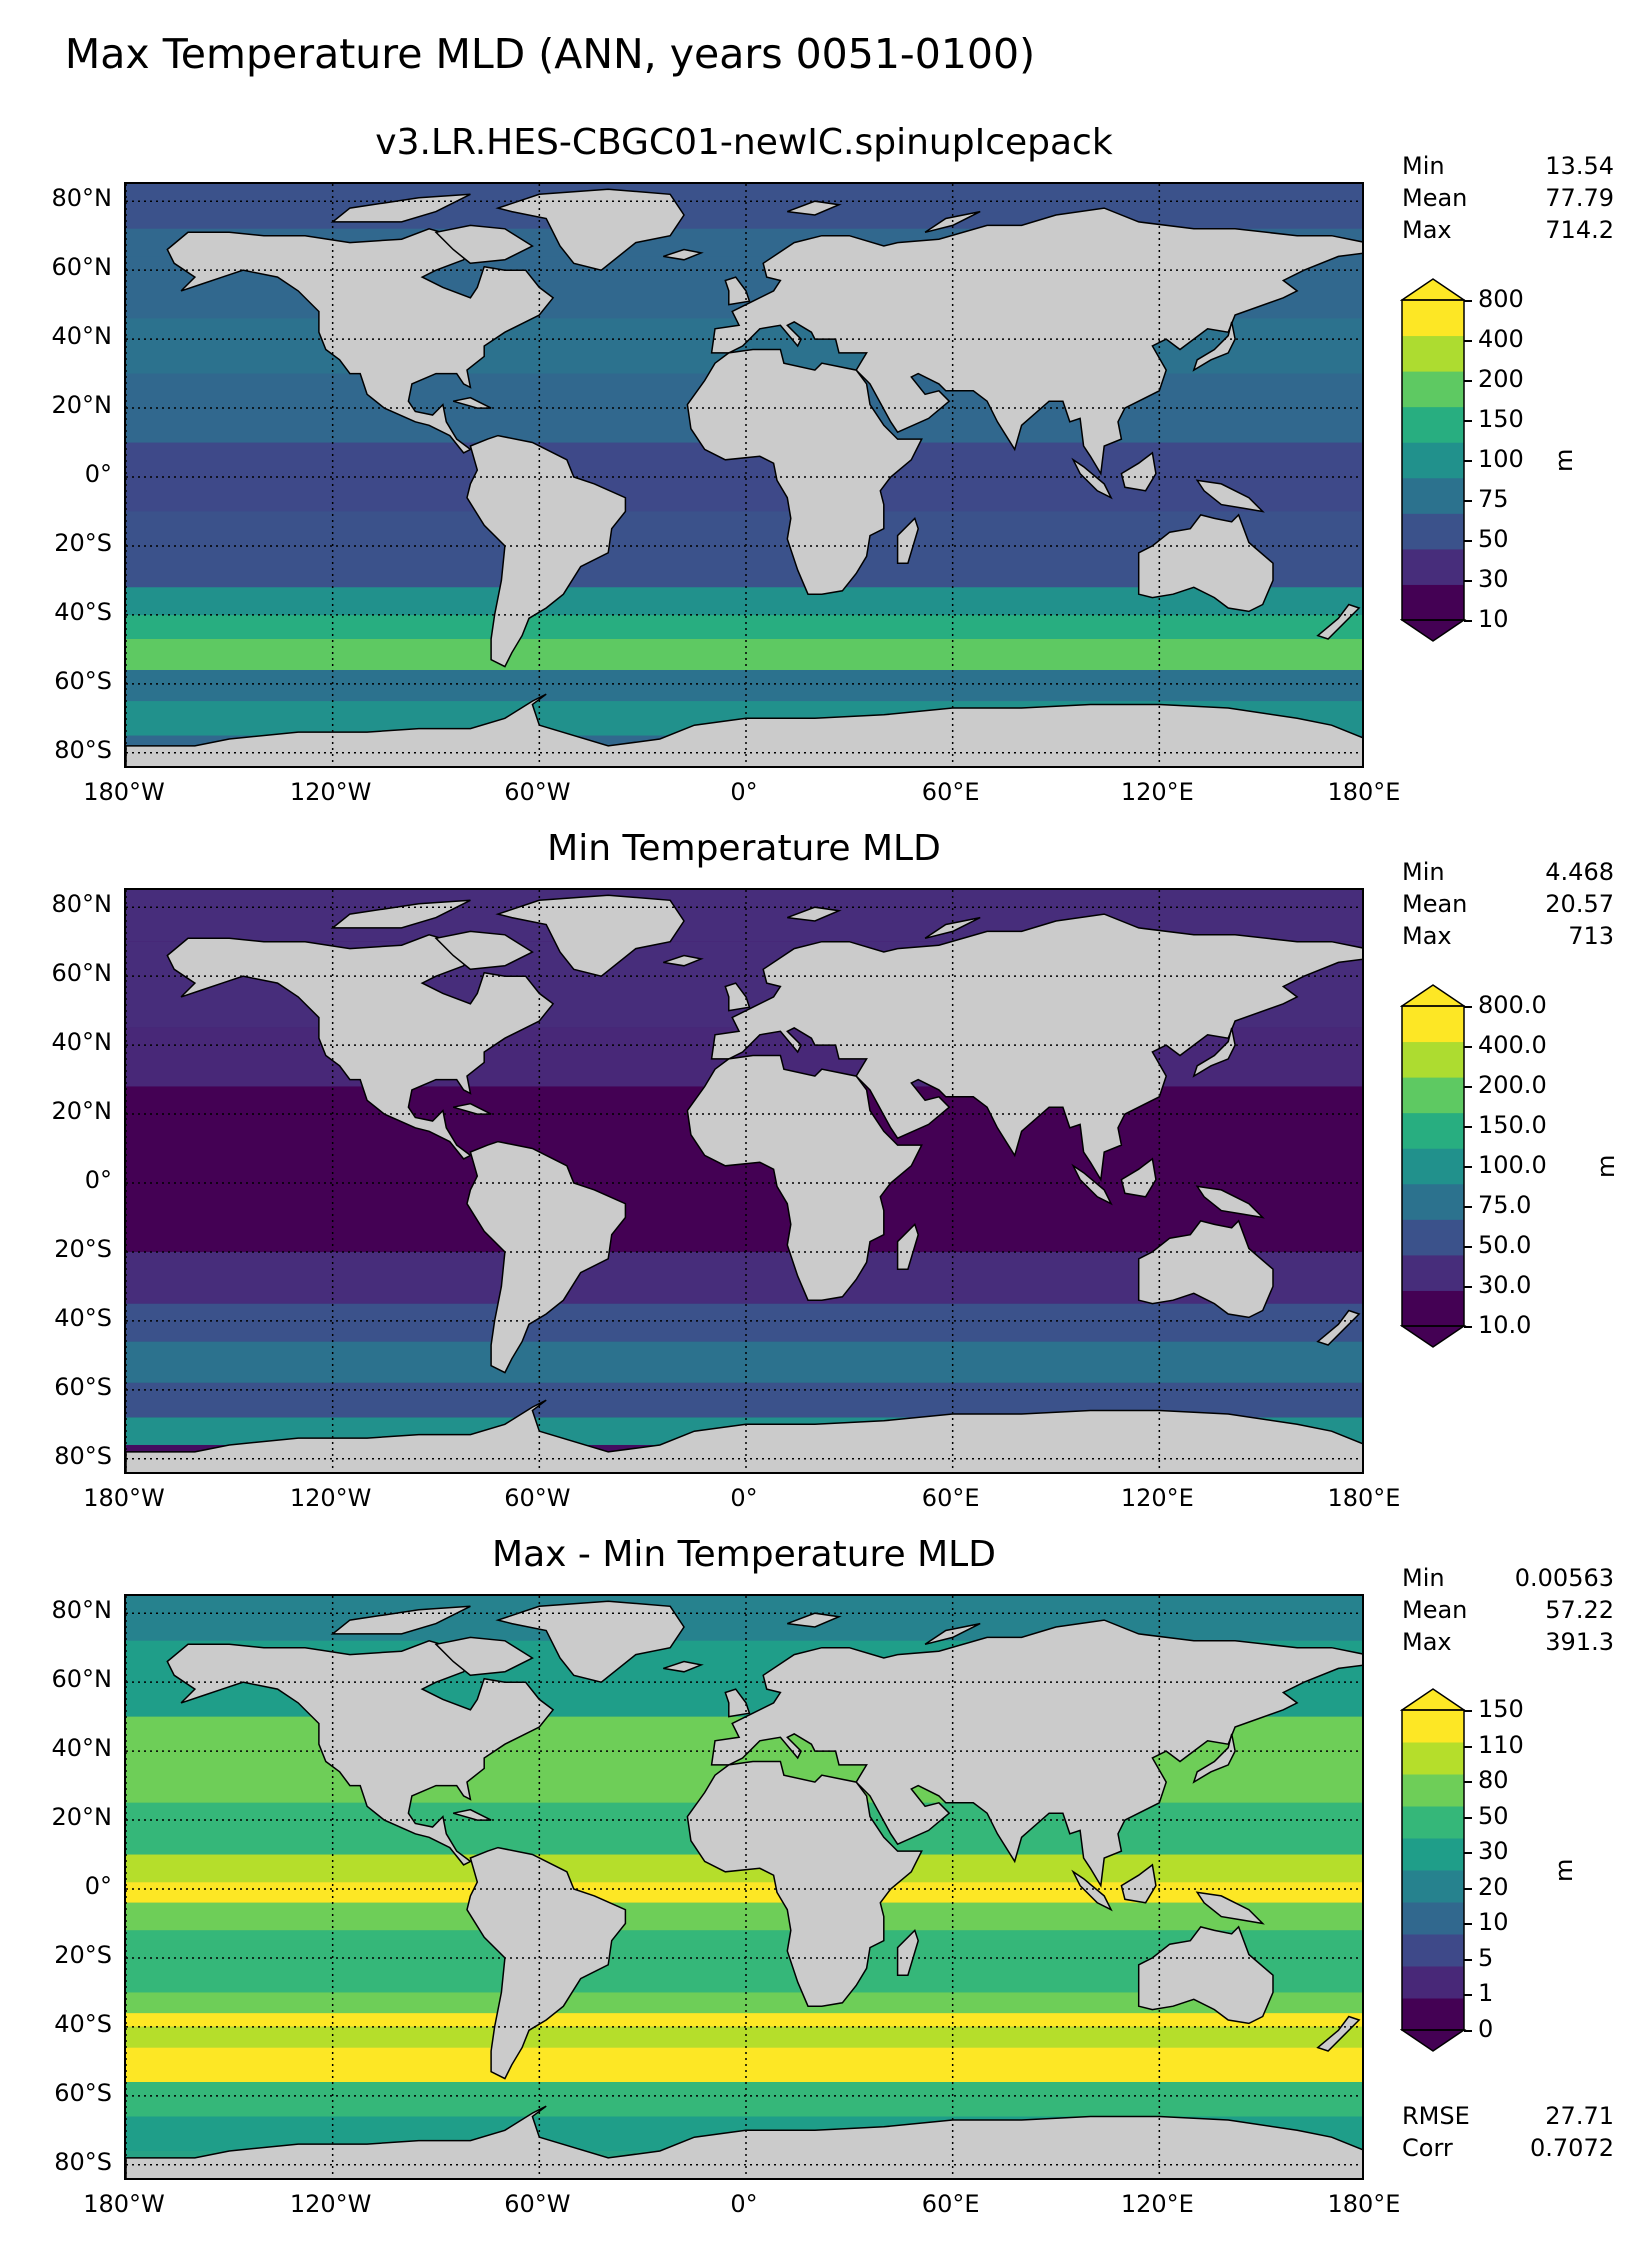  Describe the element at coordinates (1364, 1498) in the screenshot. I see `lon-tick-label: 180°E` at that location.